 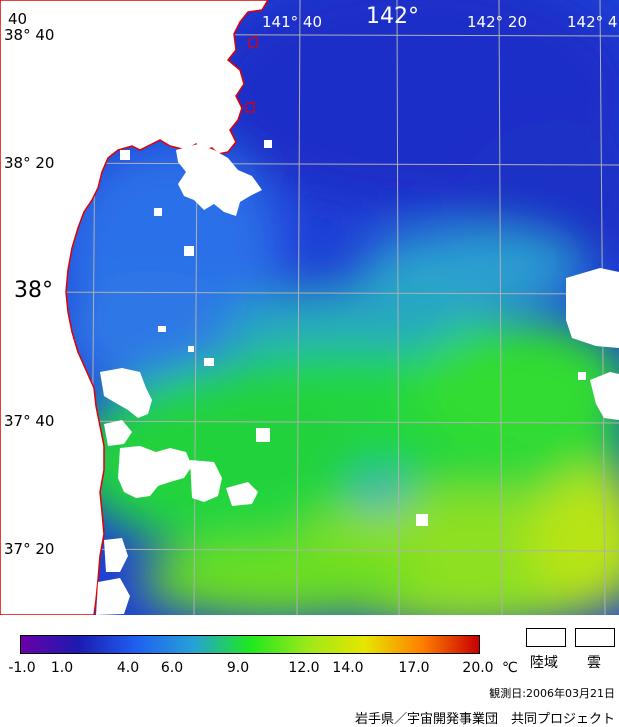 What do you see at coordinates (195, 22) in the screenshot?
I see `longitude-label-141-20: 141° 20` at bounding box center [195, 22].